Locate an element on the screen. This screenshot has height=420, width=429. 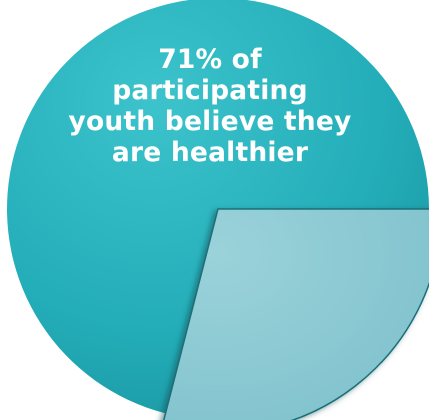
annotation-line-3: youth believe they is located at coordinates (210, 121).